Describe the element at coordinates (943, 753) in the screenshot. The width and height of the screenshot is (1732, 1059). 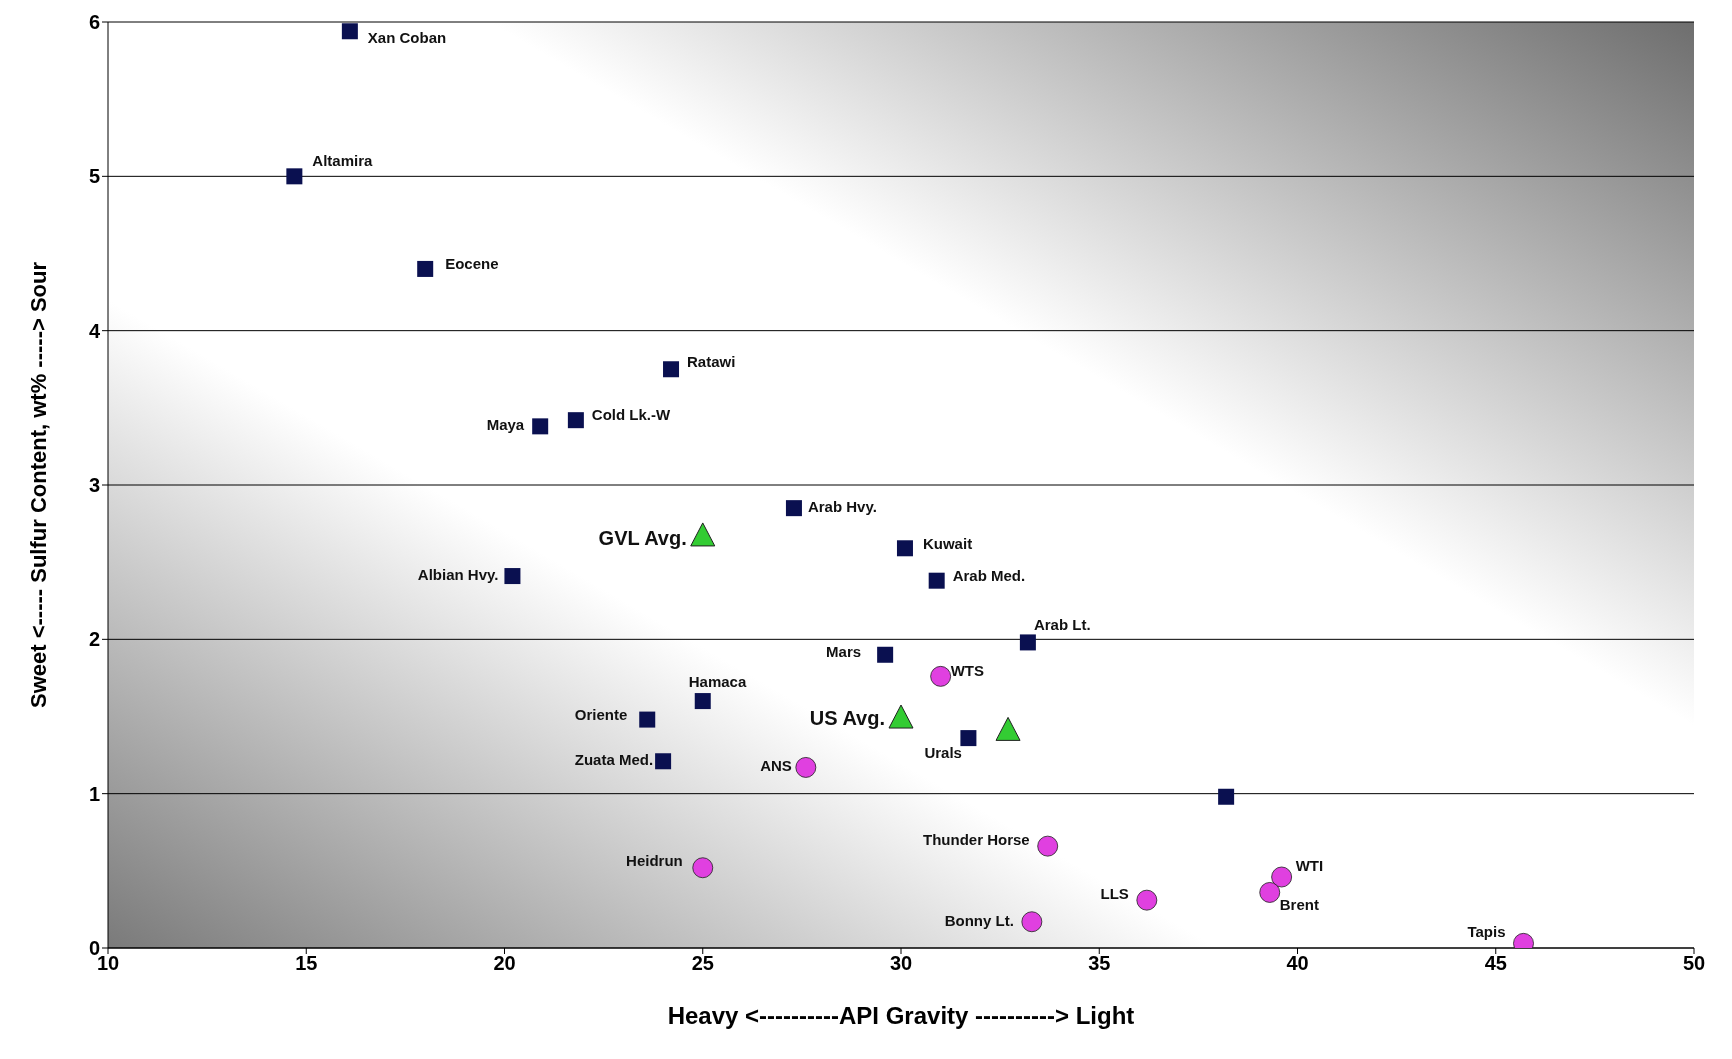
I see `annotation: Urals` at that location.